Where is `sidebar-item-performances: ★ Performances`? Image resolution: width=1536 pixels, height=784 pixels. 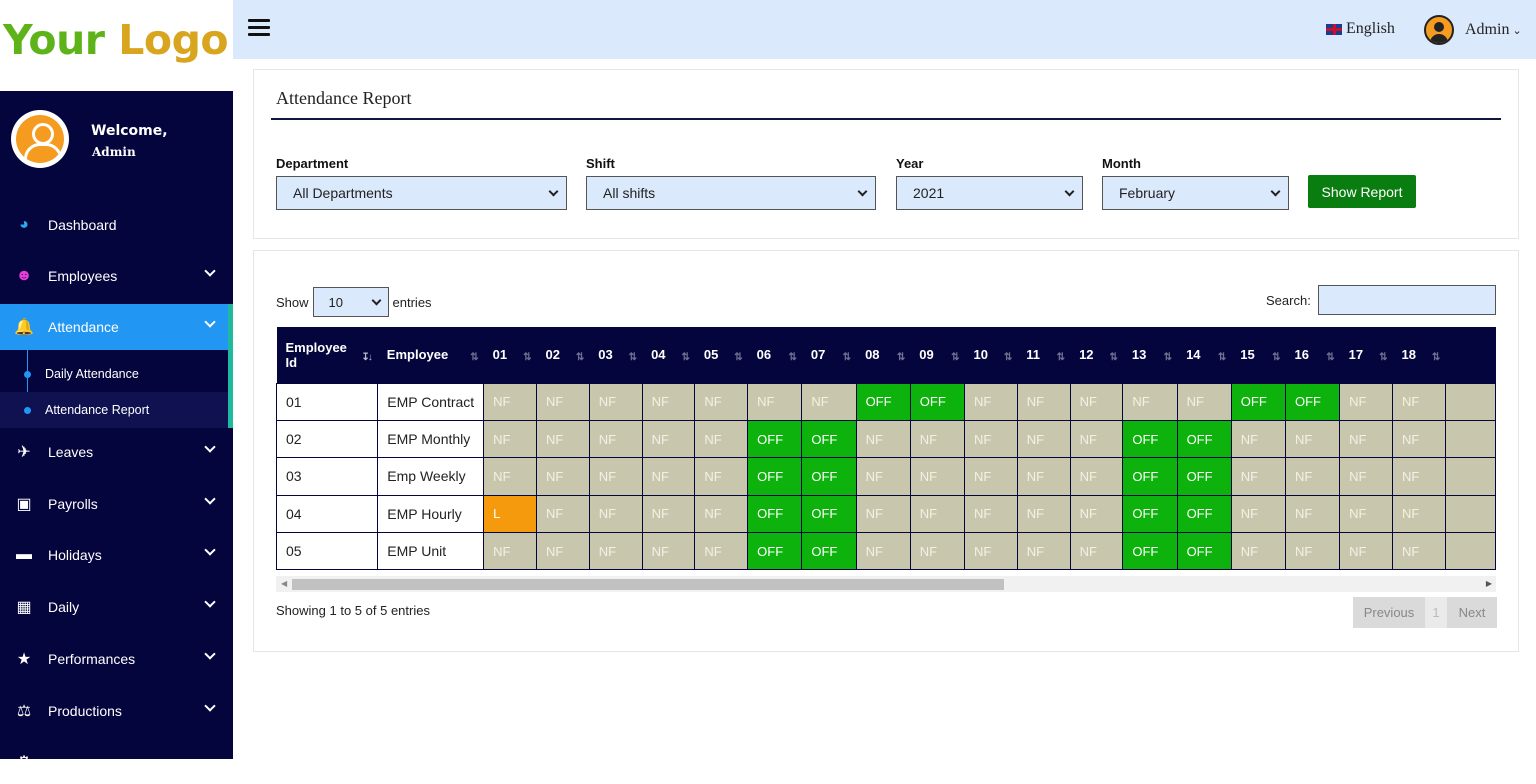
sidebar-item-performances: ★ Performances is located at coordinates (114, 658).